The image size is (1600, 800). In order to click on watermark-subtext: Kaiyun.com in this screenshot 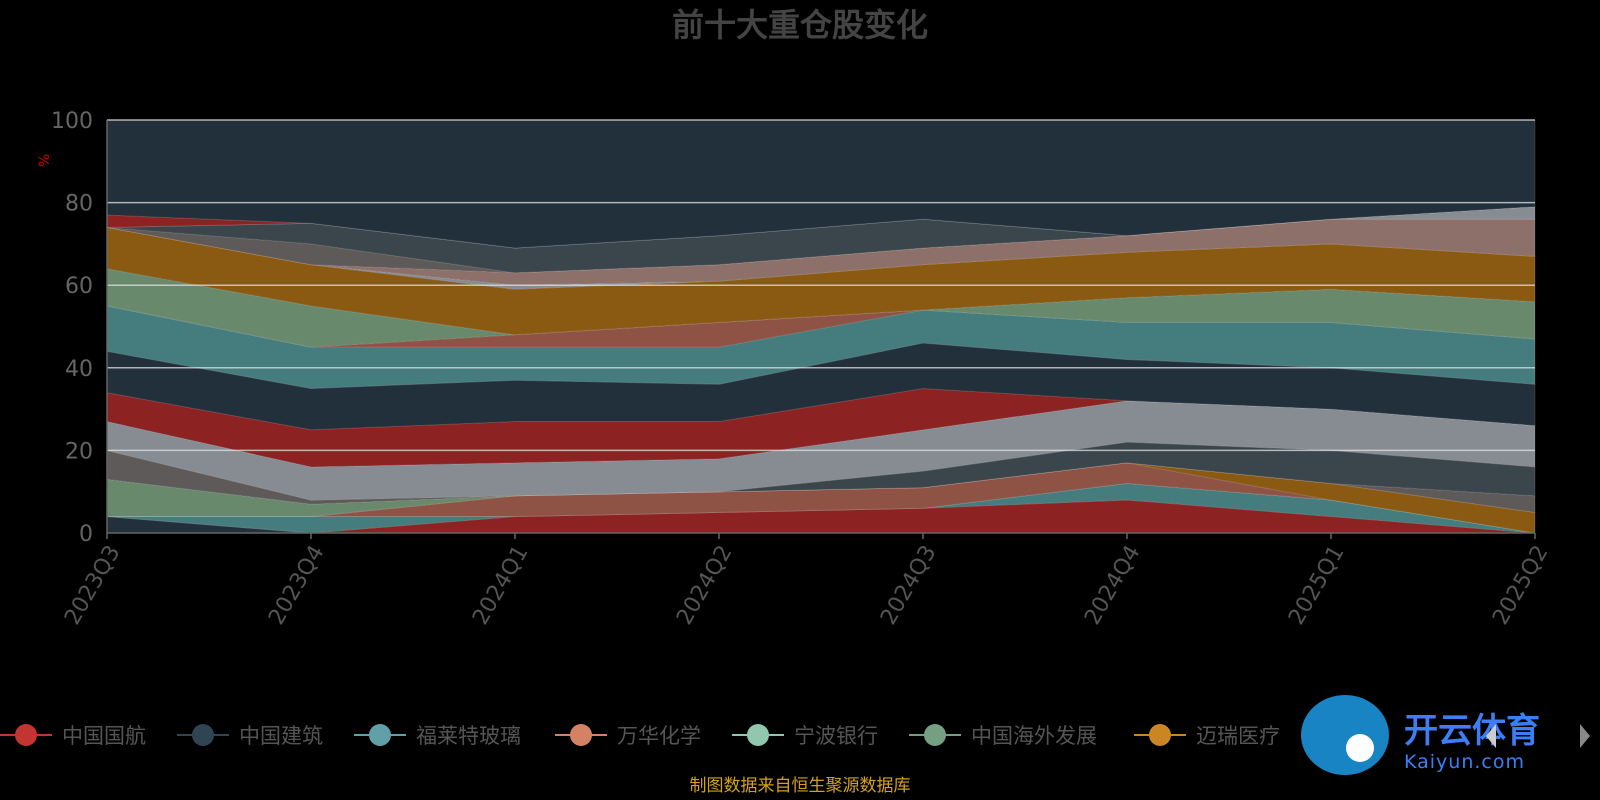, I will do `click(1464, 762)`.